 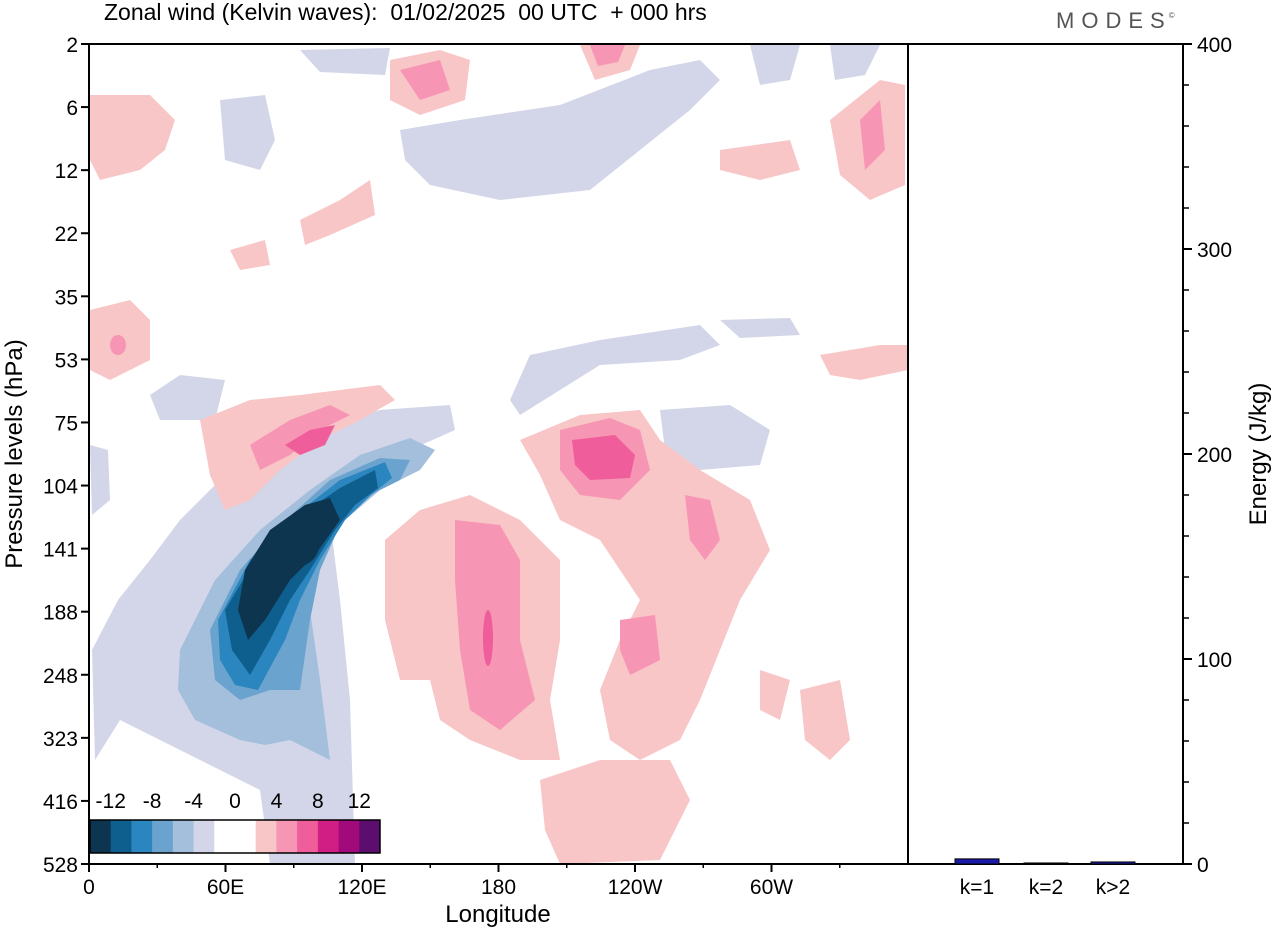 What do you see at coordinates (635, 887) in the screenshot?
I see `x-tick-label: 120W` at bounding box center [635, 887].